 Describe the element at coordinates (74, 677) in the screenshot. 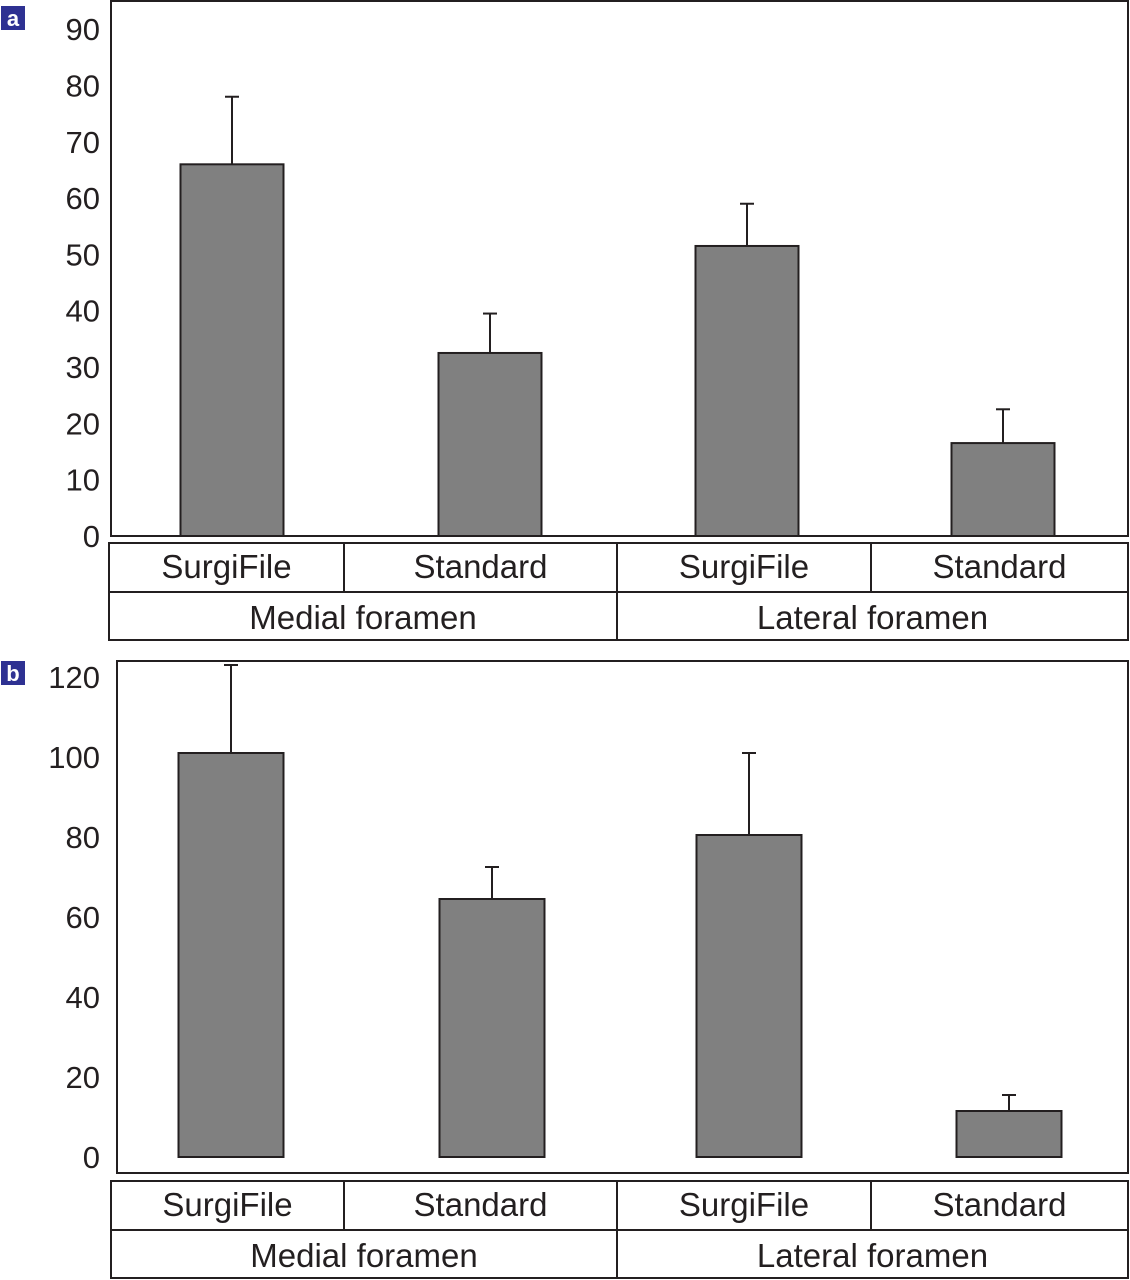

I see `y-tick-label: 120` at that location.